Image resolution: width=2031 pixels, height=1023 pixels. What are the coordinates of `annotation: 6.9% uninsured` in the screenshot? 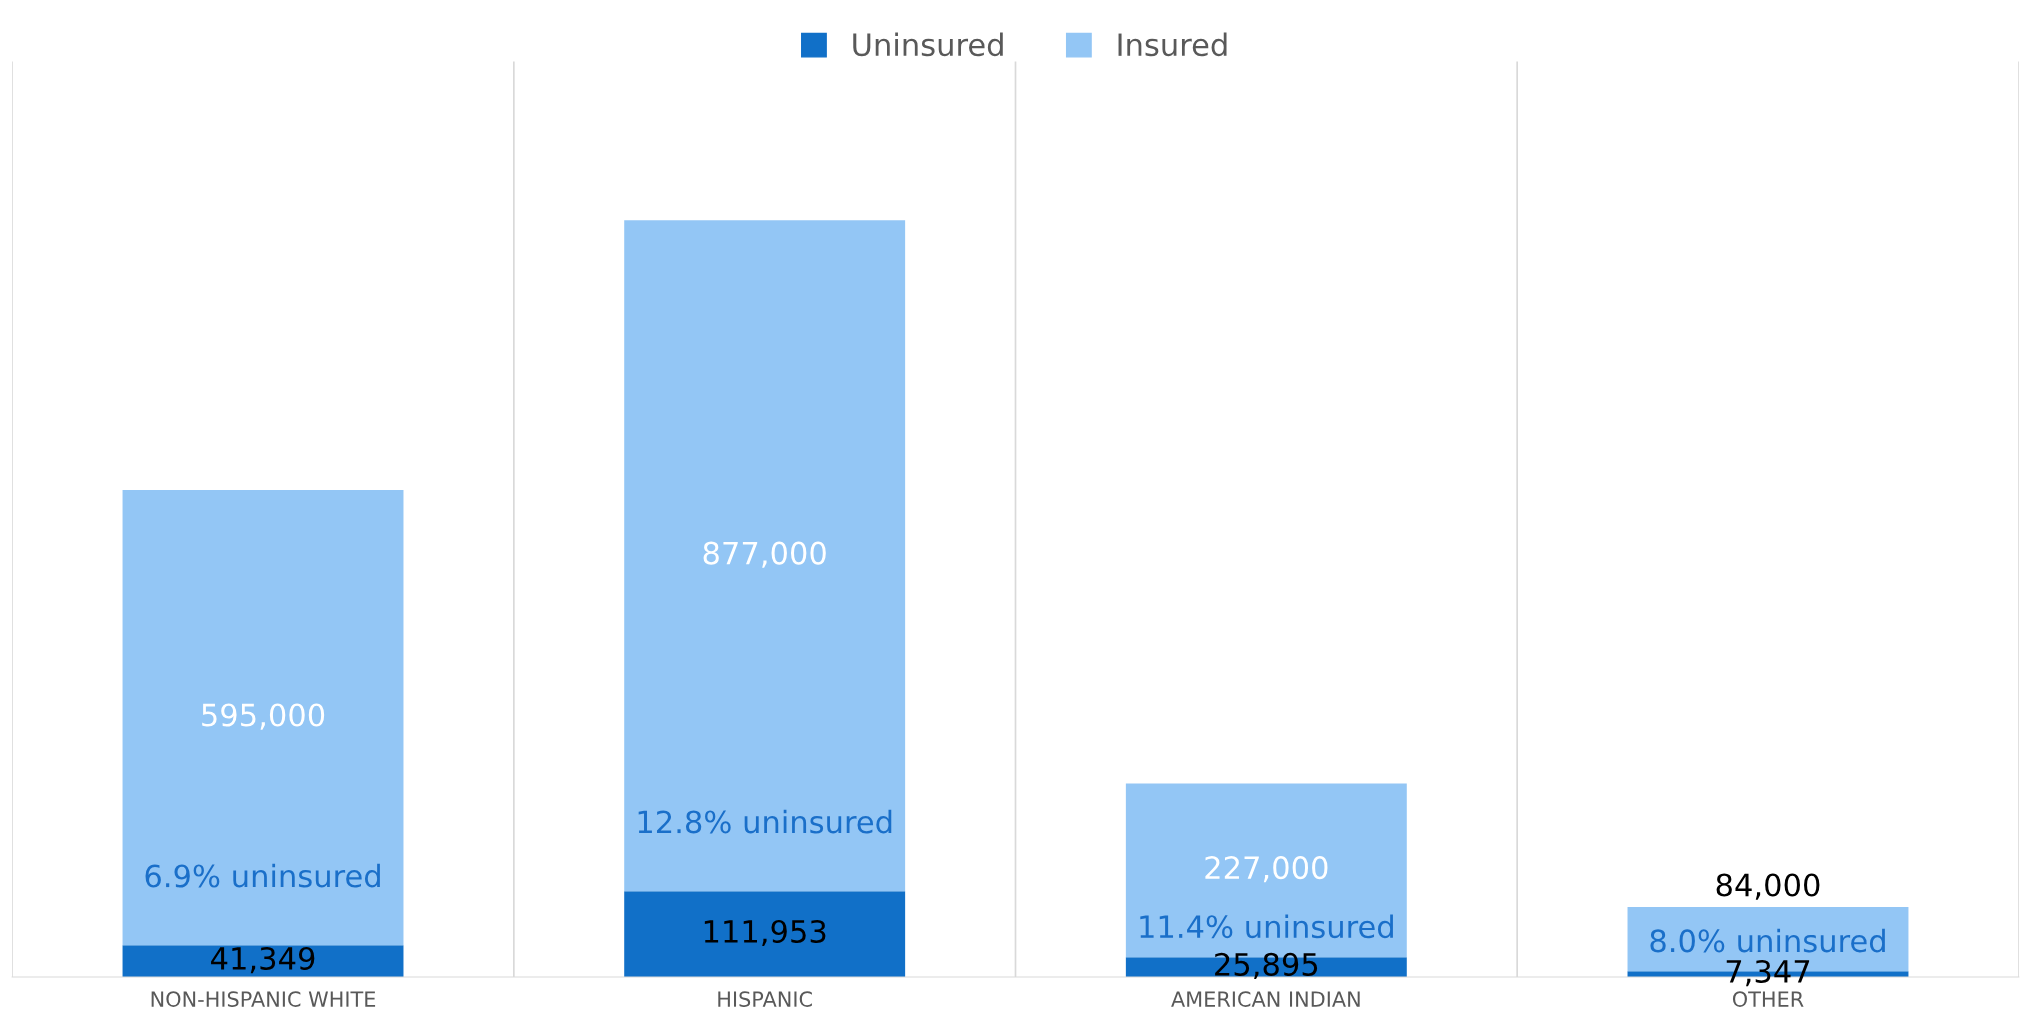 It's located at (262, 875).